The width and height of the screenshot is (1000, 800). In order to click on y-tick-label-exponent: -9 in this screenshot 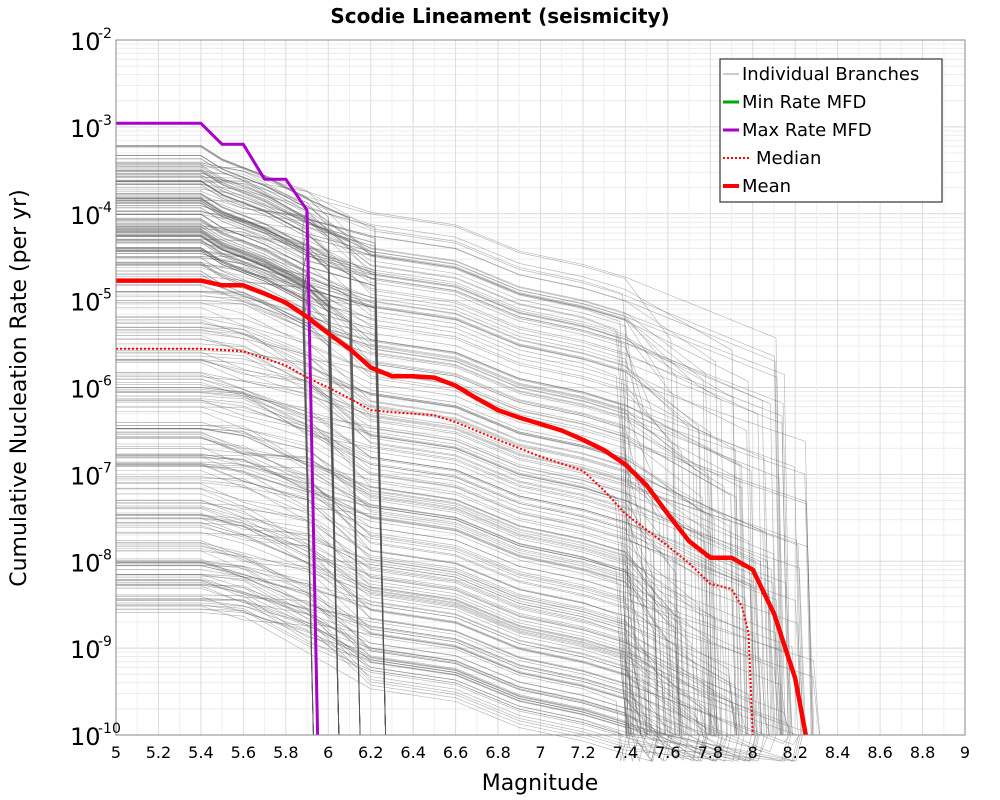, I will do `click(105, 642)`.